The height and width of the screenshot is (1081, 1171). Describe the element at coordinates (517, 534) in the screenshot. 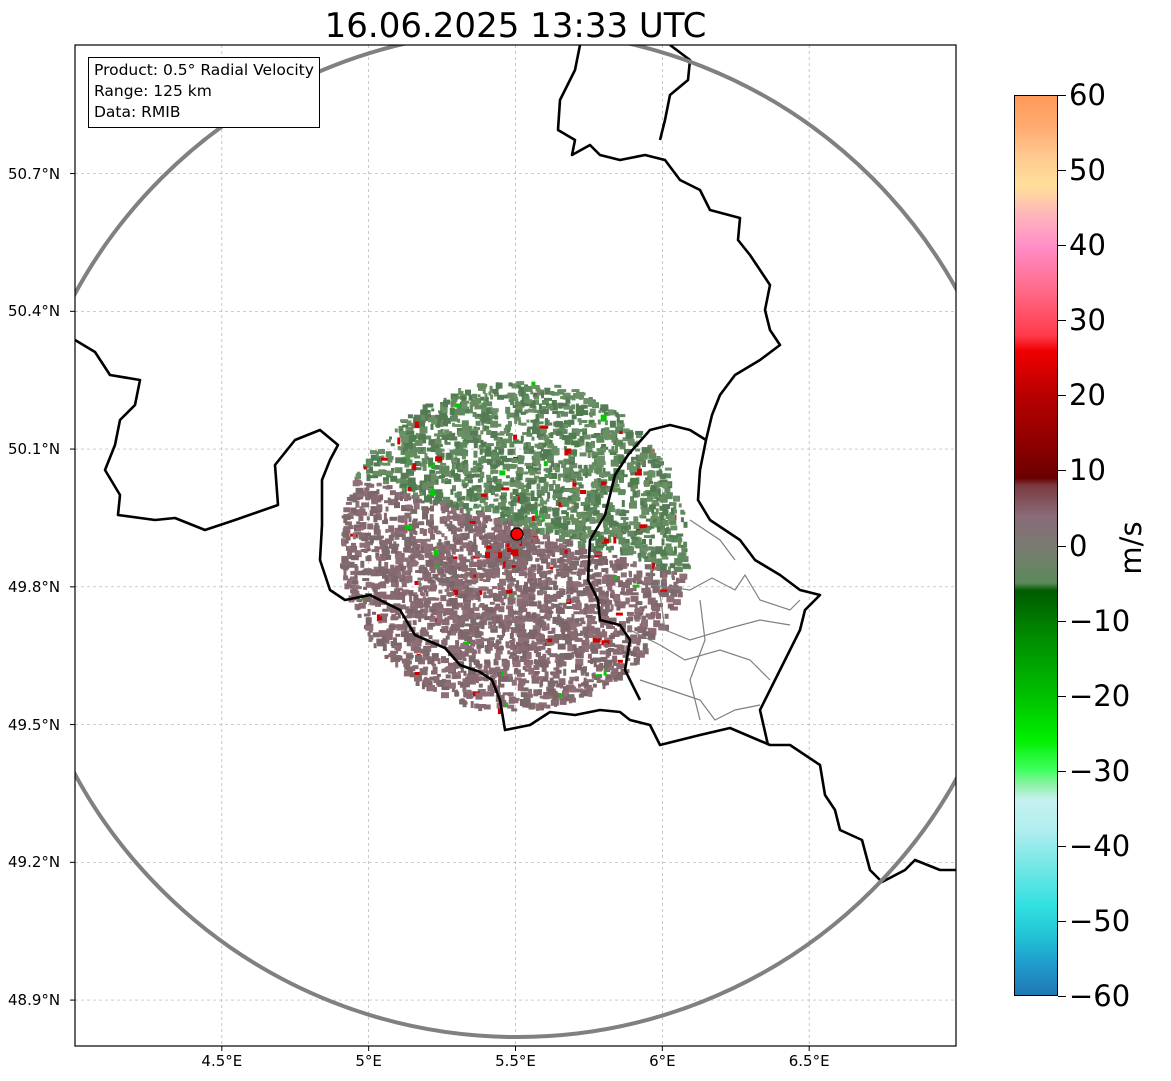

I see `radar-site-marker` at that location.